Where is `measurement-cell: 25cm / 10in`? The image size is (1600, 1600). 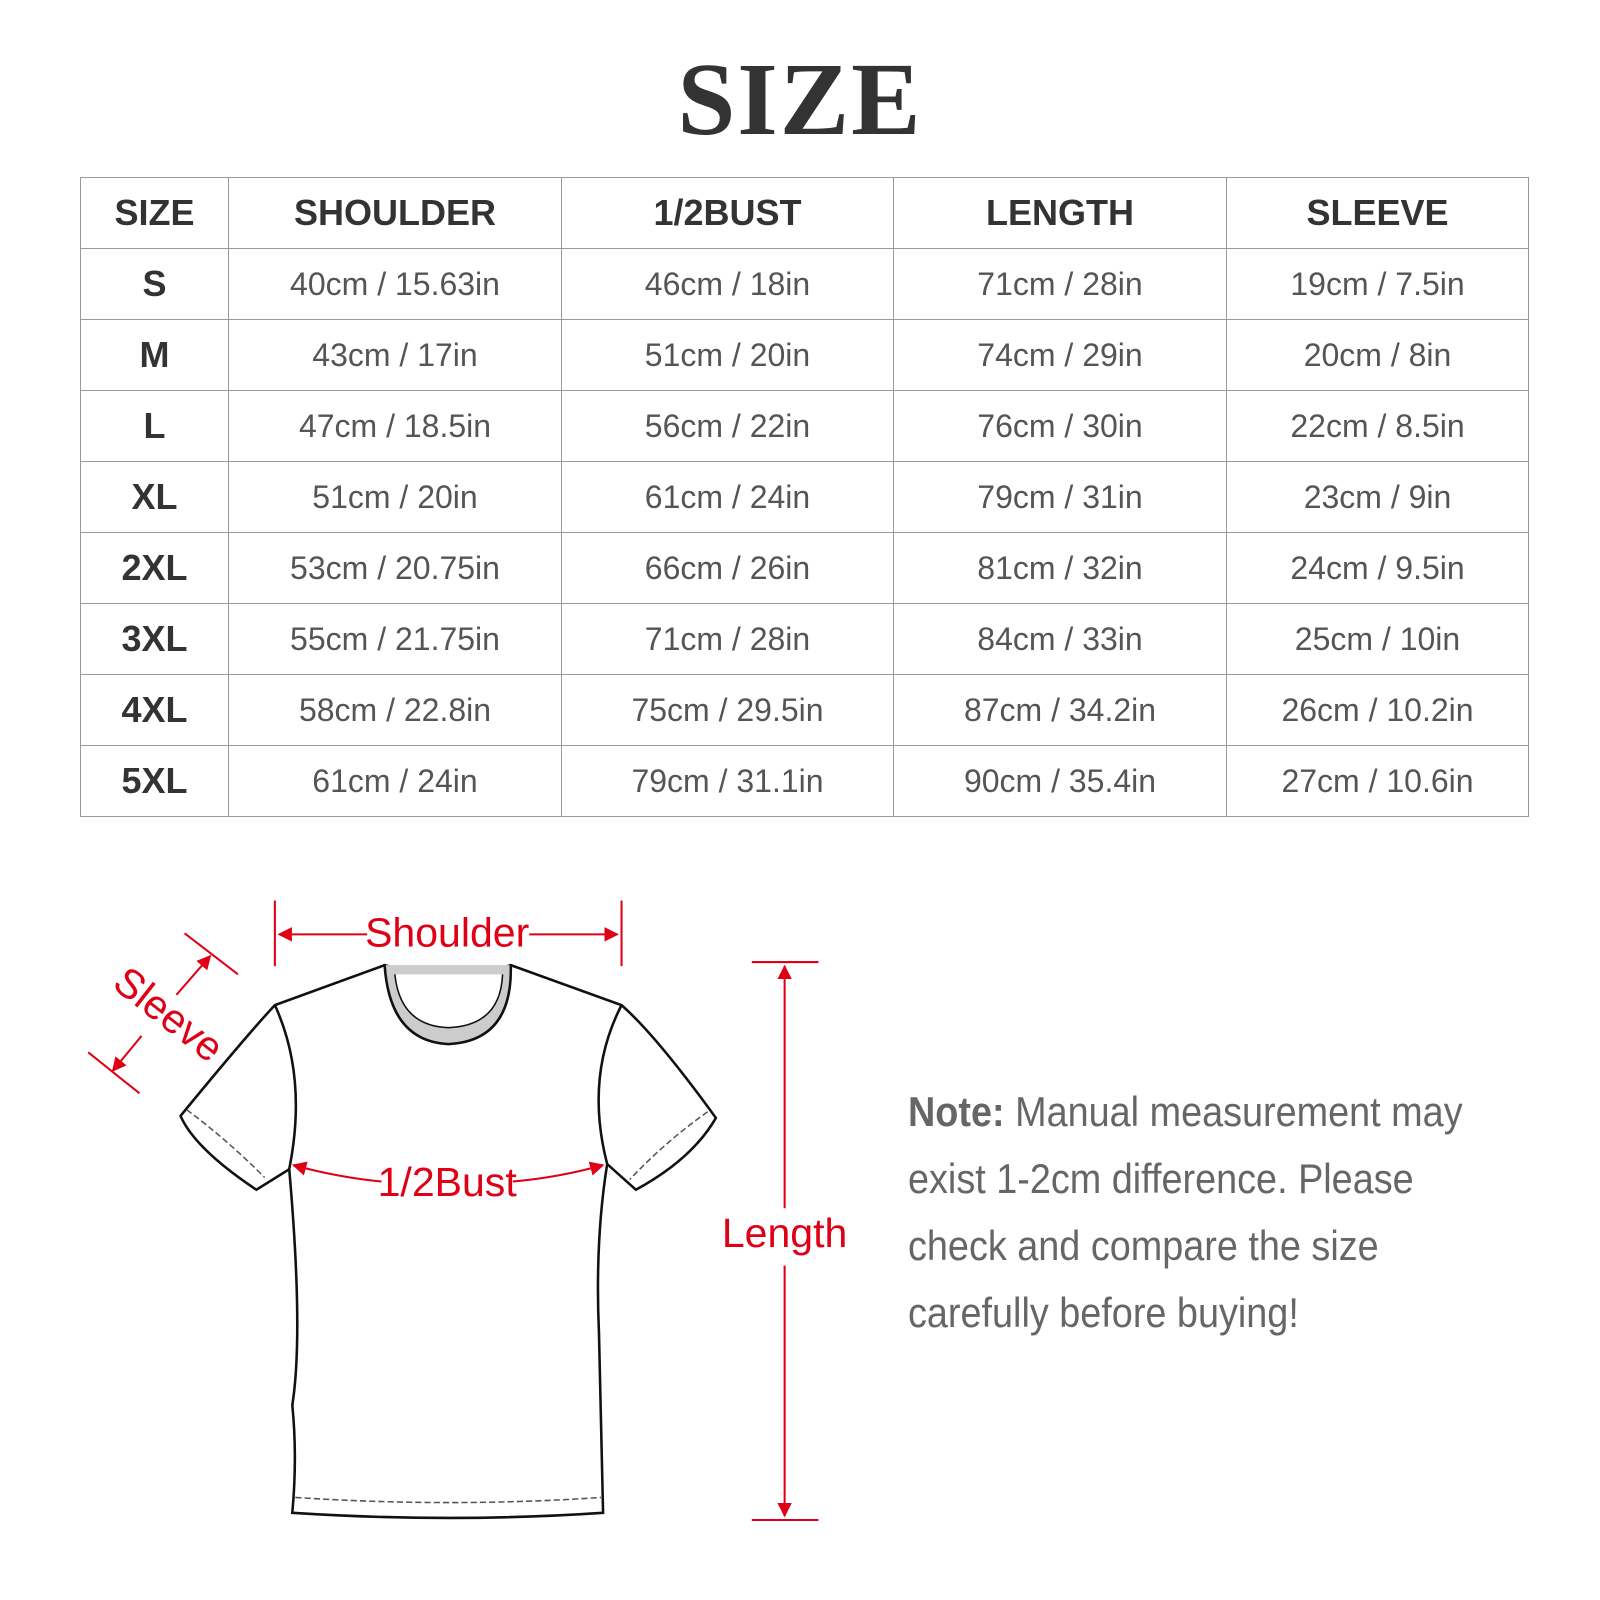 measurement-cell: 25cm / 10in is located at coordinates (1377, 639).